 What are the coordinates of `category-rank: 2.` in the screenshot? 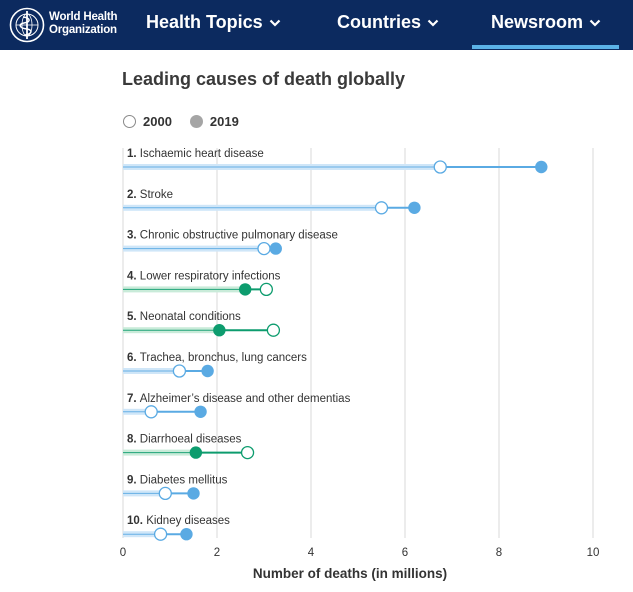 It's located at (133, 195).